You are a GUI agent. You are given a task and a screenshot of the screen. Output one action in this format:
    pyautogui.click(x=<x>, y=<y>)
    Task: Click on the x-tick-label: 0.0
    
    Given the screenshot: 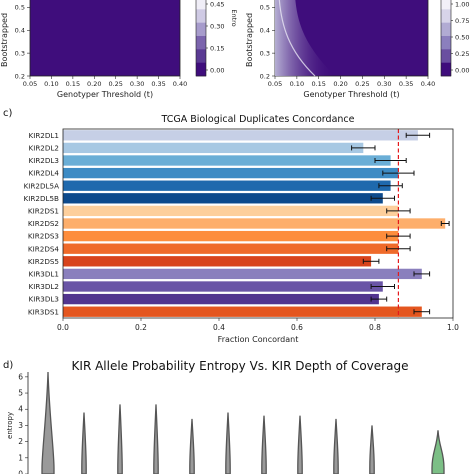 What is the action you would take?
    pyautogui.click(x=63, y=327)
    